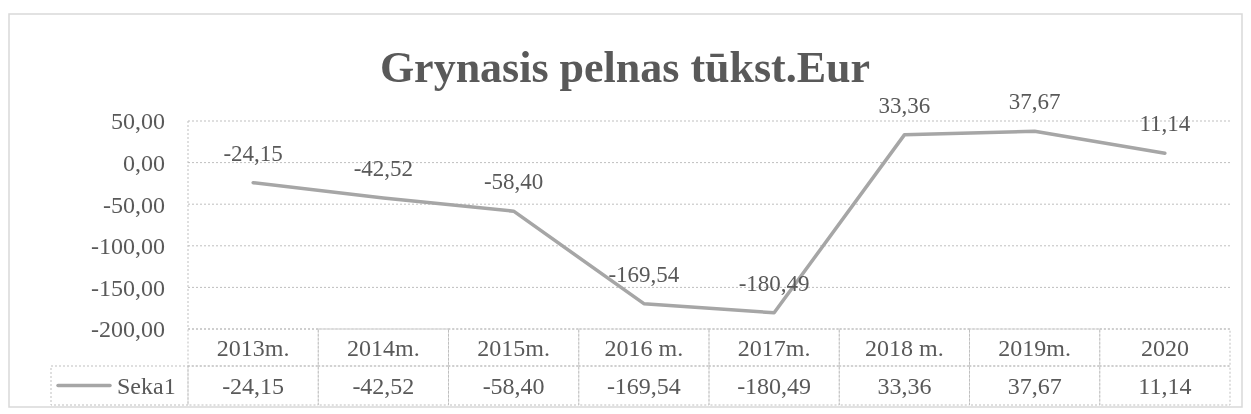 This screenshot has height=414, width=1251. Describe the element at coordinates (128, 329) in the screenshot. I see `y-tick-label: -200,00` at that location.